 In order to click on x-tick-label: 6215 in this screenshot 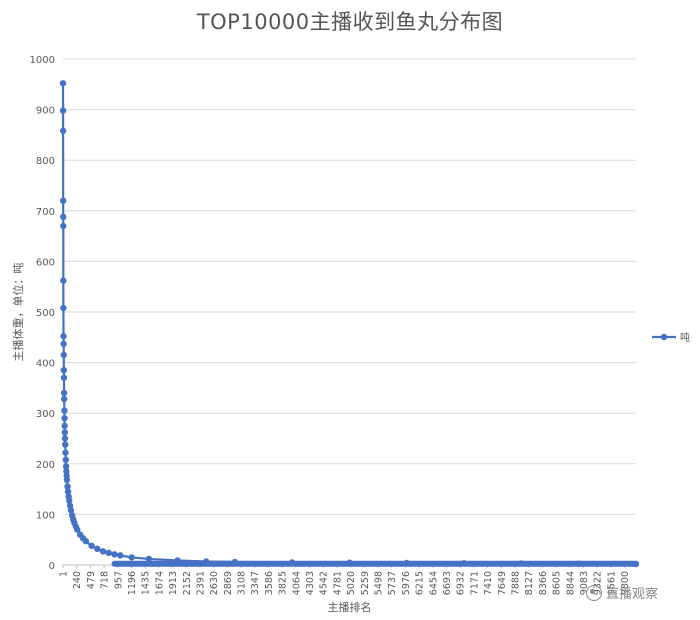, I will do `click(420, 583)`.